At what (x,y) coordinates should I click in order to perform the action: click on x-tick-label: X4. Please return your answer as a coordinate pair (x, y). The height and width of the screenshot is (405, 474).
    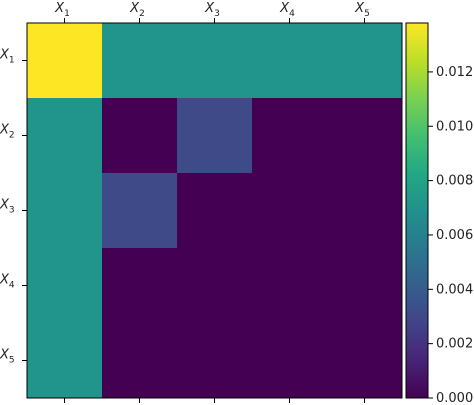
    Looking at the image, I should click on (287, 10).